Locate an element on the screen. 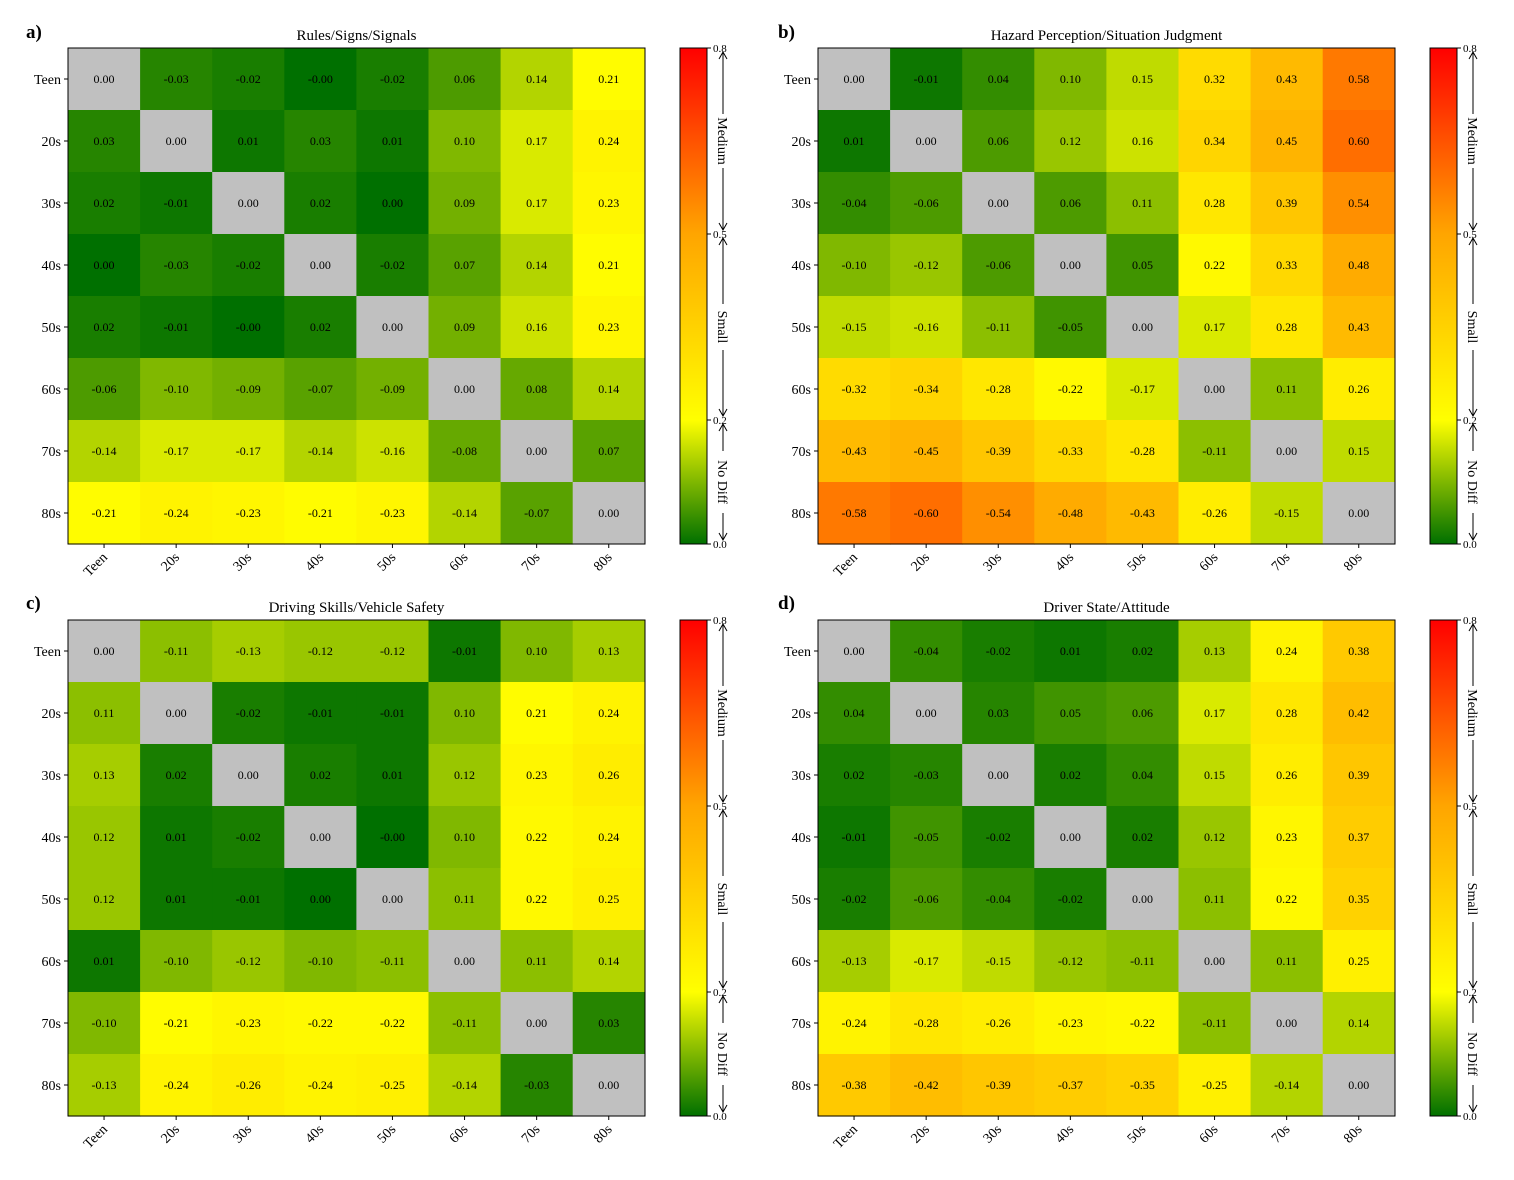 The width and height of the screenshot is (1514, 1180). cell-value-label: -0.28 is located at coordinates (1142, 451).